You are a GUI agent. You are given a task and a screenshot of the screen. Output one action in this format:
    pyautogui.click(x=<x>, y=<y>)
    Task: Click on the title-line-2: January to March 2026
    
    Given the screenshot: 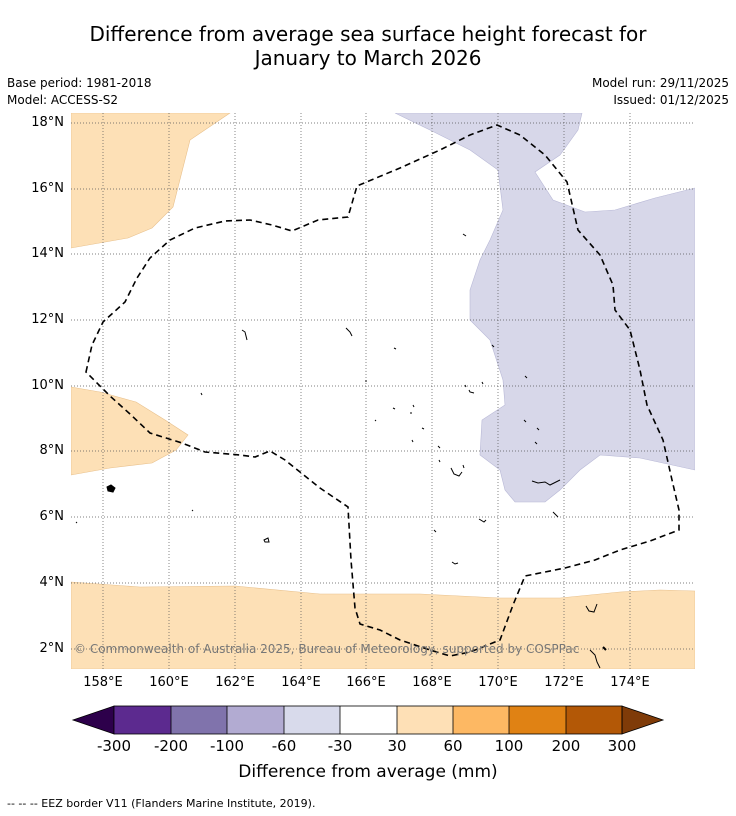 What is the action you would take?
    pyautogui.click(x=368, y=58)
    